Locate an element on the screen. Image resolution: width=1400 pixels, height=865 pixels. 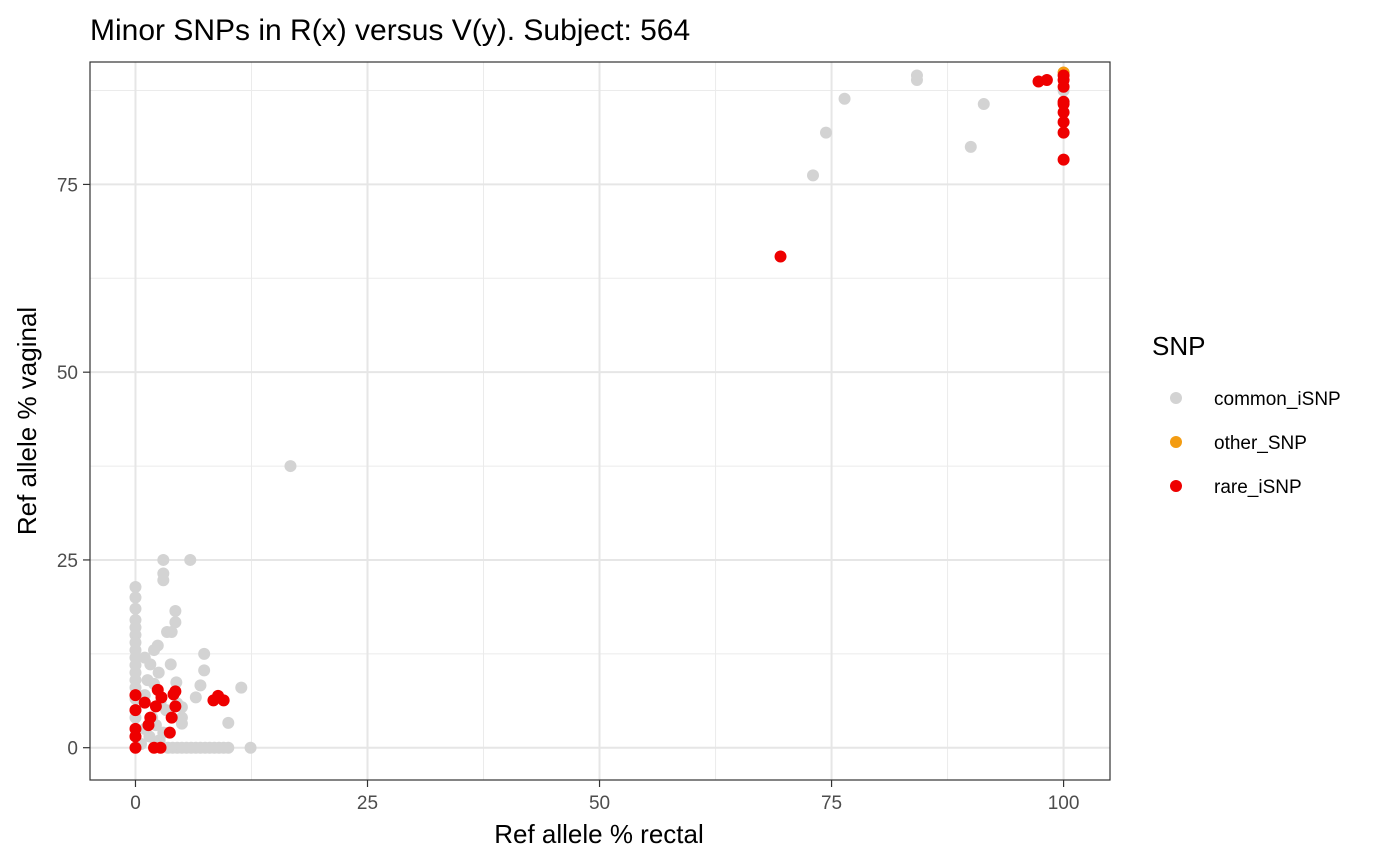
y-tick-label: 50 is located at coordinates (67, 373).